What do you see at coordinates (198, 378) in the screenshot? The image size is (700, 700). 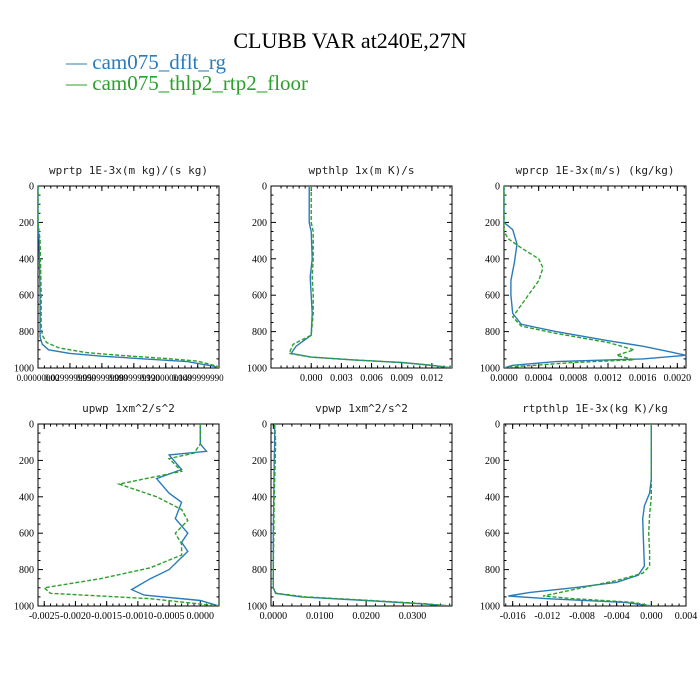 I see `x-tick-label: 0.1499999990` at bounding box center [198, 378].